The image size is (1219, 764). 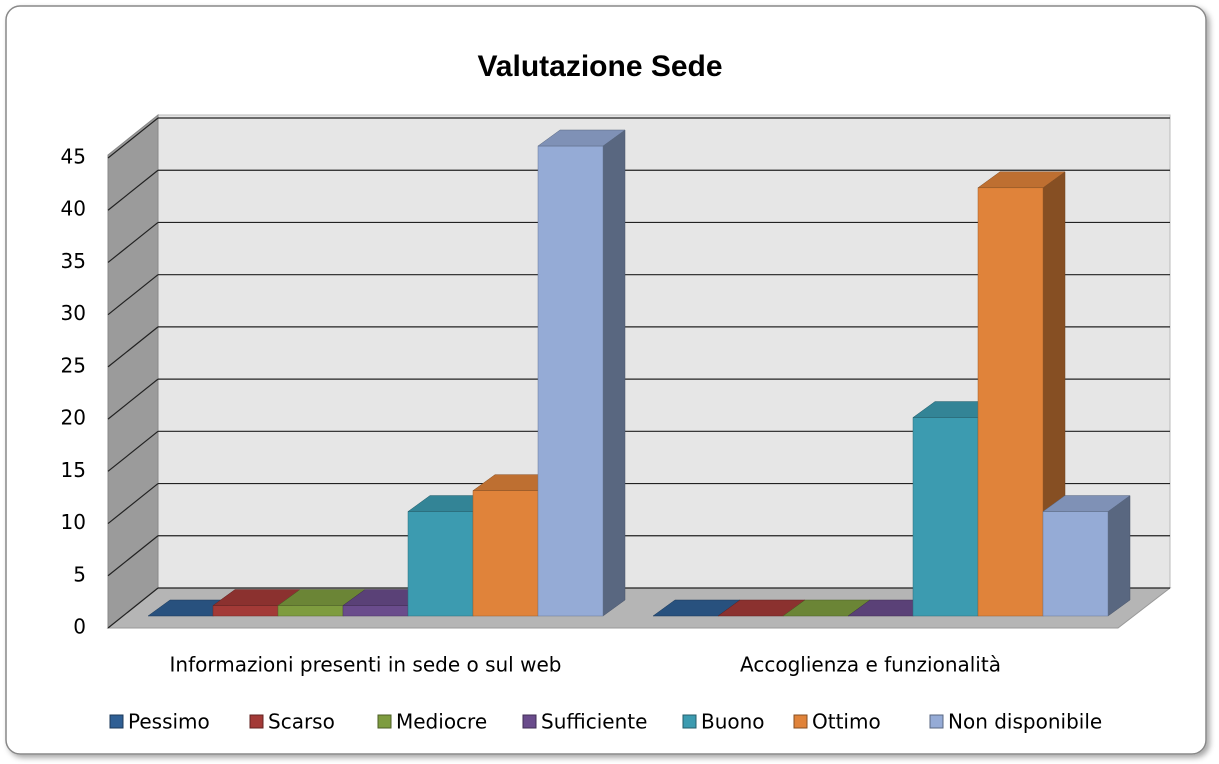 I want to click on legend-label: Mediocre, so click(x=441, y=722).